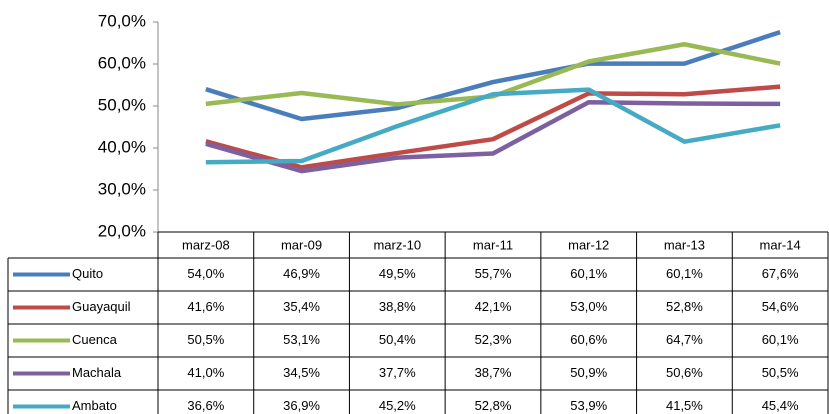 Image resolution: width=829 pixels, height=414 pixels. I want to click on data-label: 60,6%, so click(588, 339).